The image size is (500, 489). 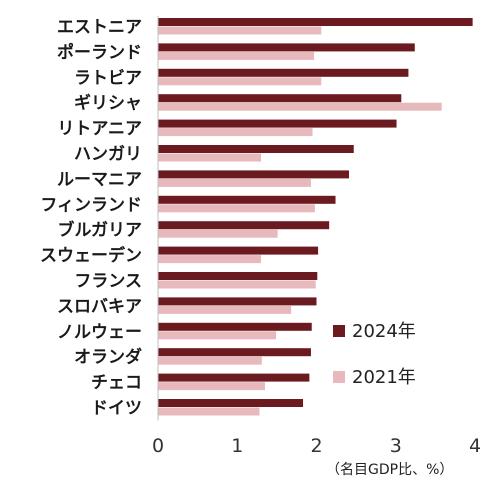 What do you see at coordinates (99, 180) in the screenshot?
I see `category-label: ルーマニア` at bounding box center [99, 180].